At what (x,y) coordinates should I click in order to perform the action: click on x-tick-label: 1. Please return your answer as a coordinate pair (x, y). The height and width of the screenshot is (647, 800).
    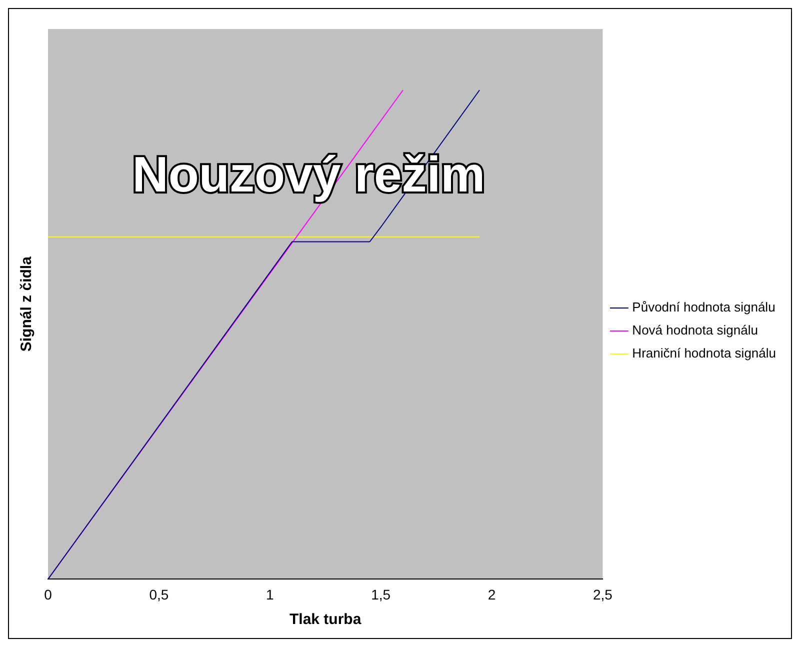
    Looking at the image, I should click on (270, 594).